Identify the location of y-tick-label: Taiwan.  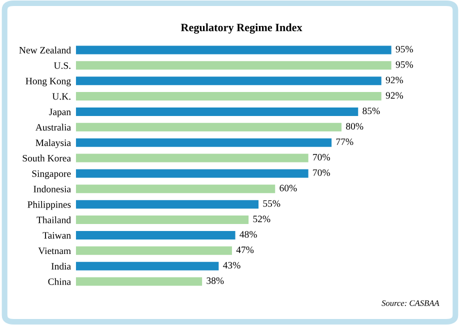
(56, 235).